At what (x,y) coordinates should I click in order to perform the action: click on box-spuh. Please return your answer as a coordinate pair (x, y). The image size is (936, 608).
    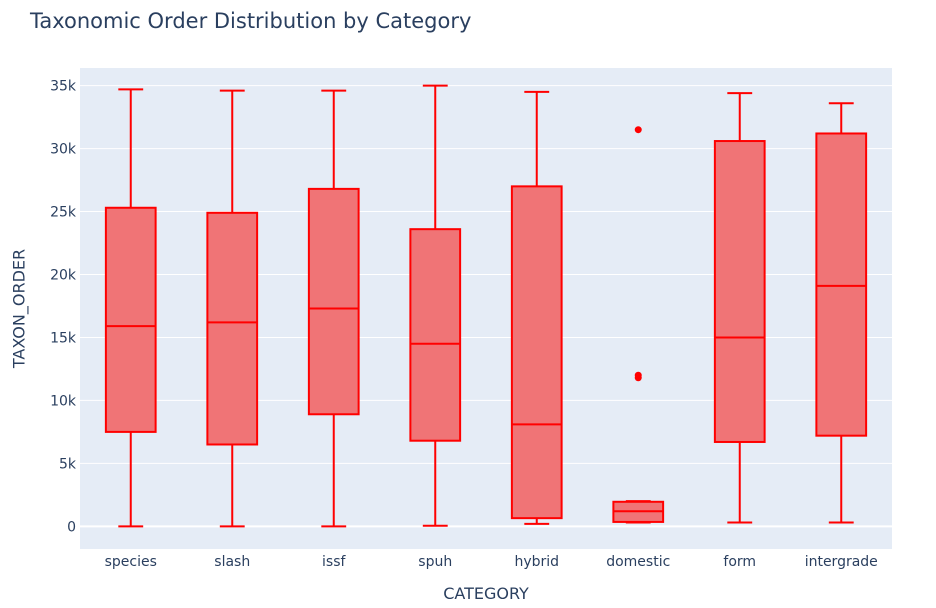
    Looking at the image, I should click on (435, 305).